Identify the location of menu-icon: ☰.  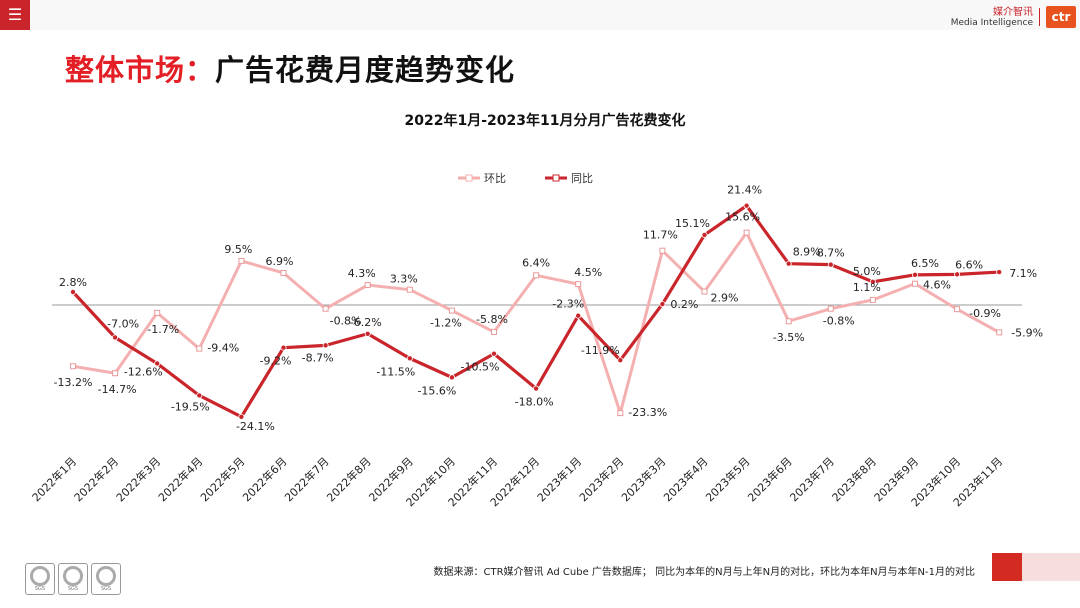
(15, 15).